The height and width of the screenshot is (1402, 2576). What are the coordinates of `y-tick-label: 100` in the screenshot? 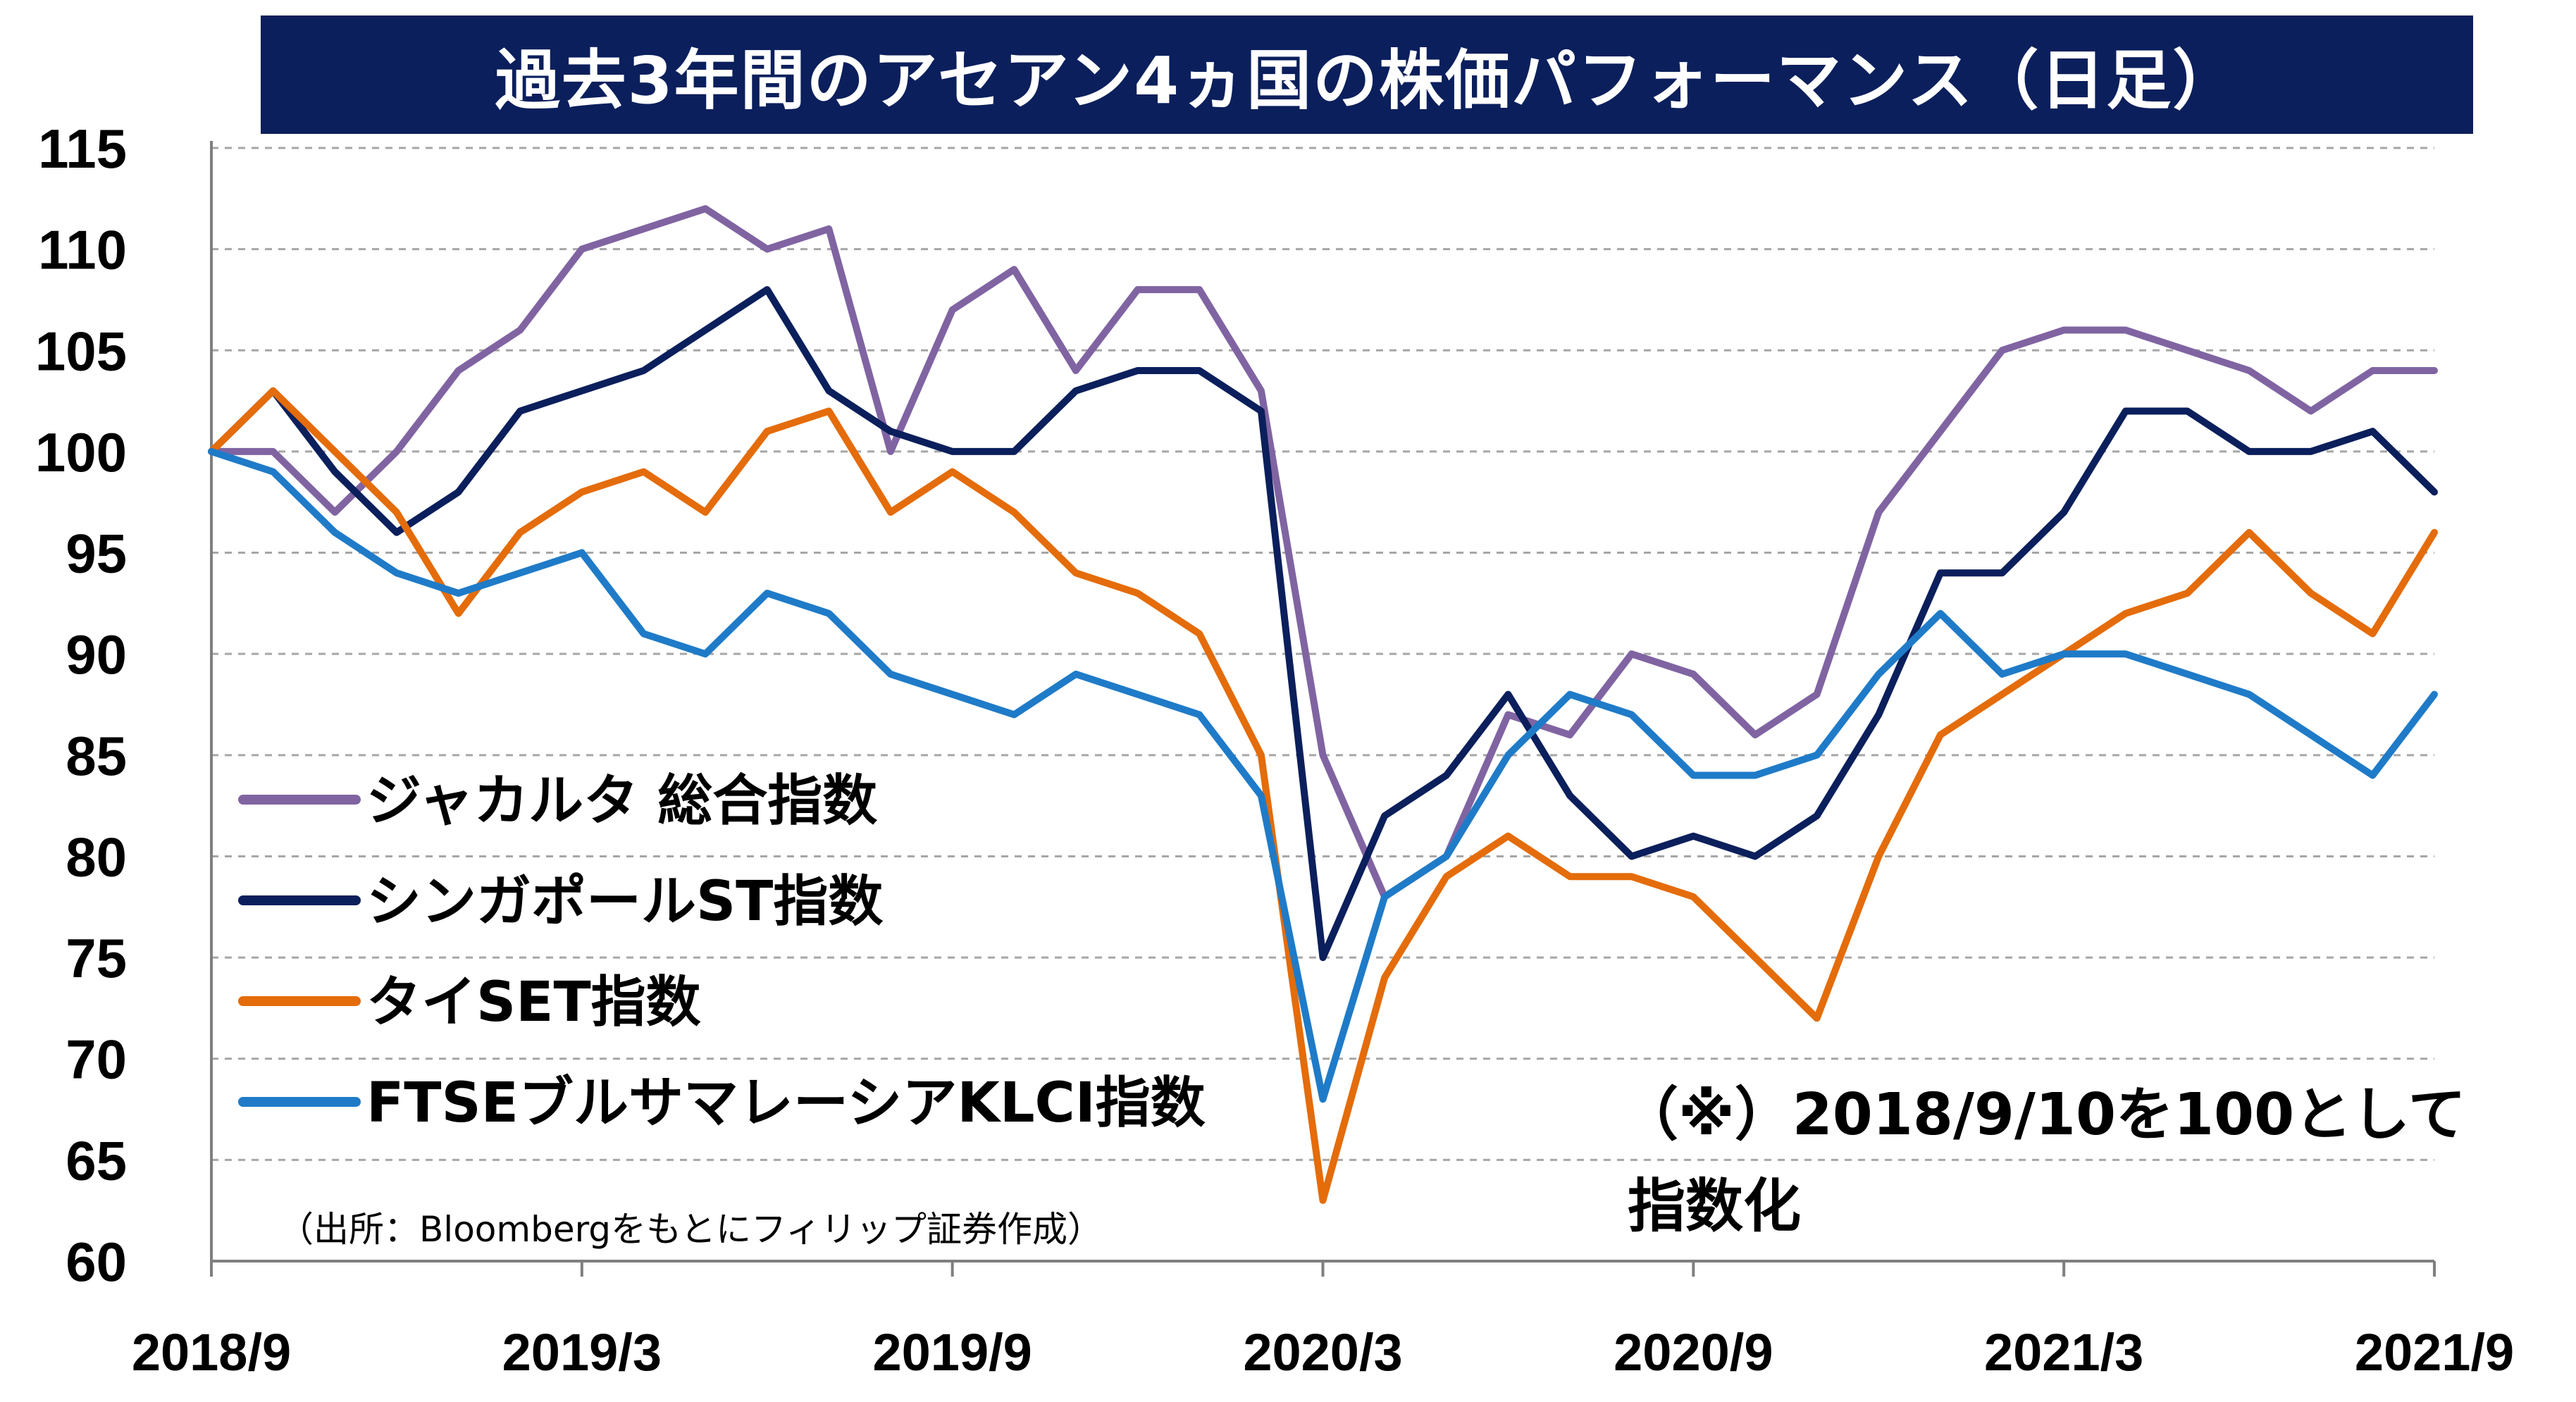 It's located at (81, 452).